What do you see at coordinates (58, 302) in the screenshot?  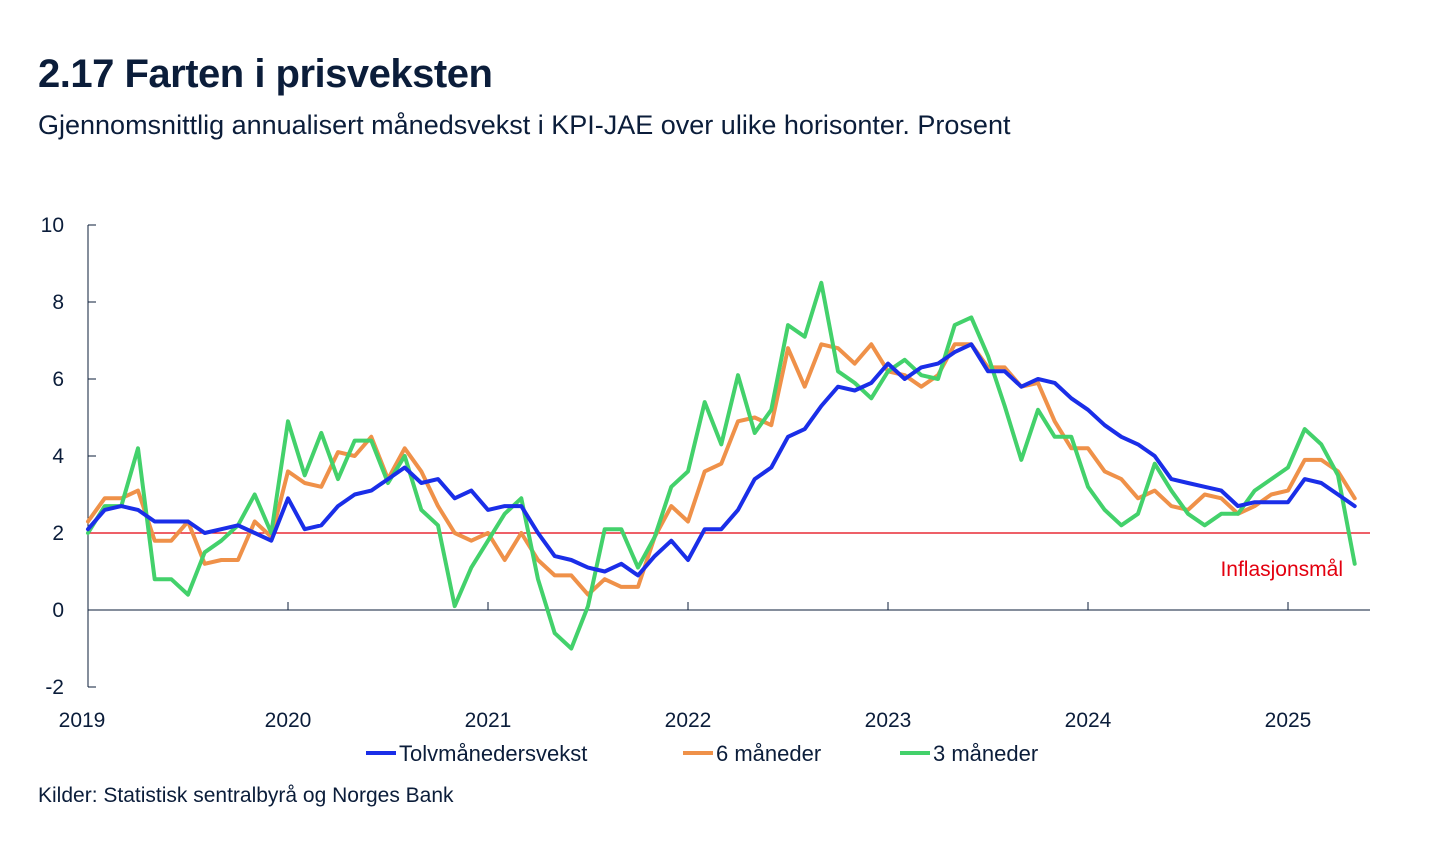 I see `y-tick-label: 8` at bounding box center [58, 302].